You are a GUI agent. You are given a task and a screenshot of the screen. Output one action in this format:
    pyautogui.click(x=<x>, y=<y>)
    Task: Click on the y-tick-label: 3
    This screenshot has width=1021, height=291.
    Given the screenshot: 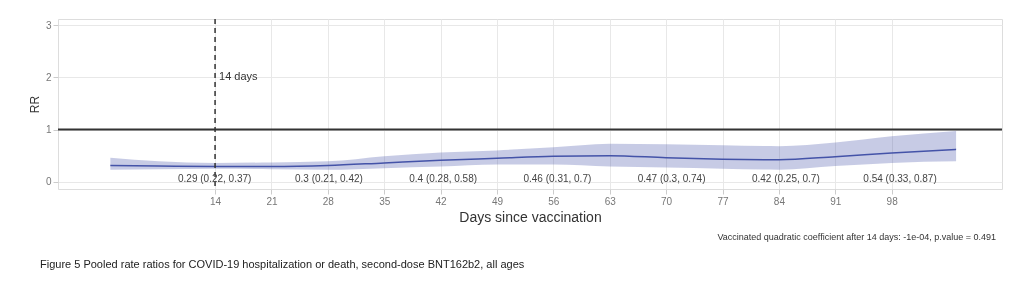 What is the action you would take?
    pyautogui.click(x=48, y=25)
    